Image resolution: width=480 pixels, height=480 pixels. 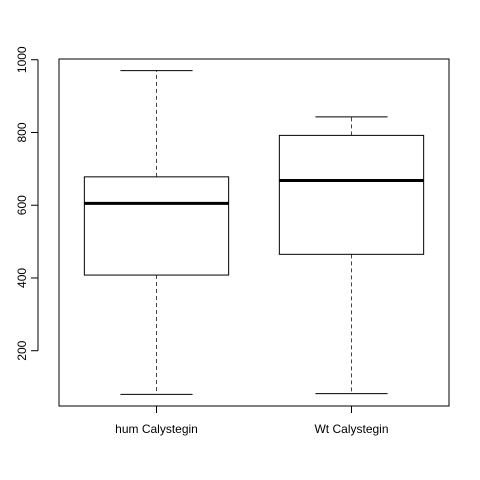 I want to click on x-tick-label: hum Calystegin, so click(x=156, y=429).